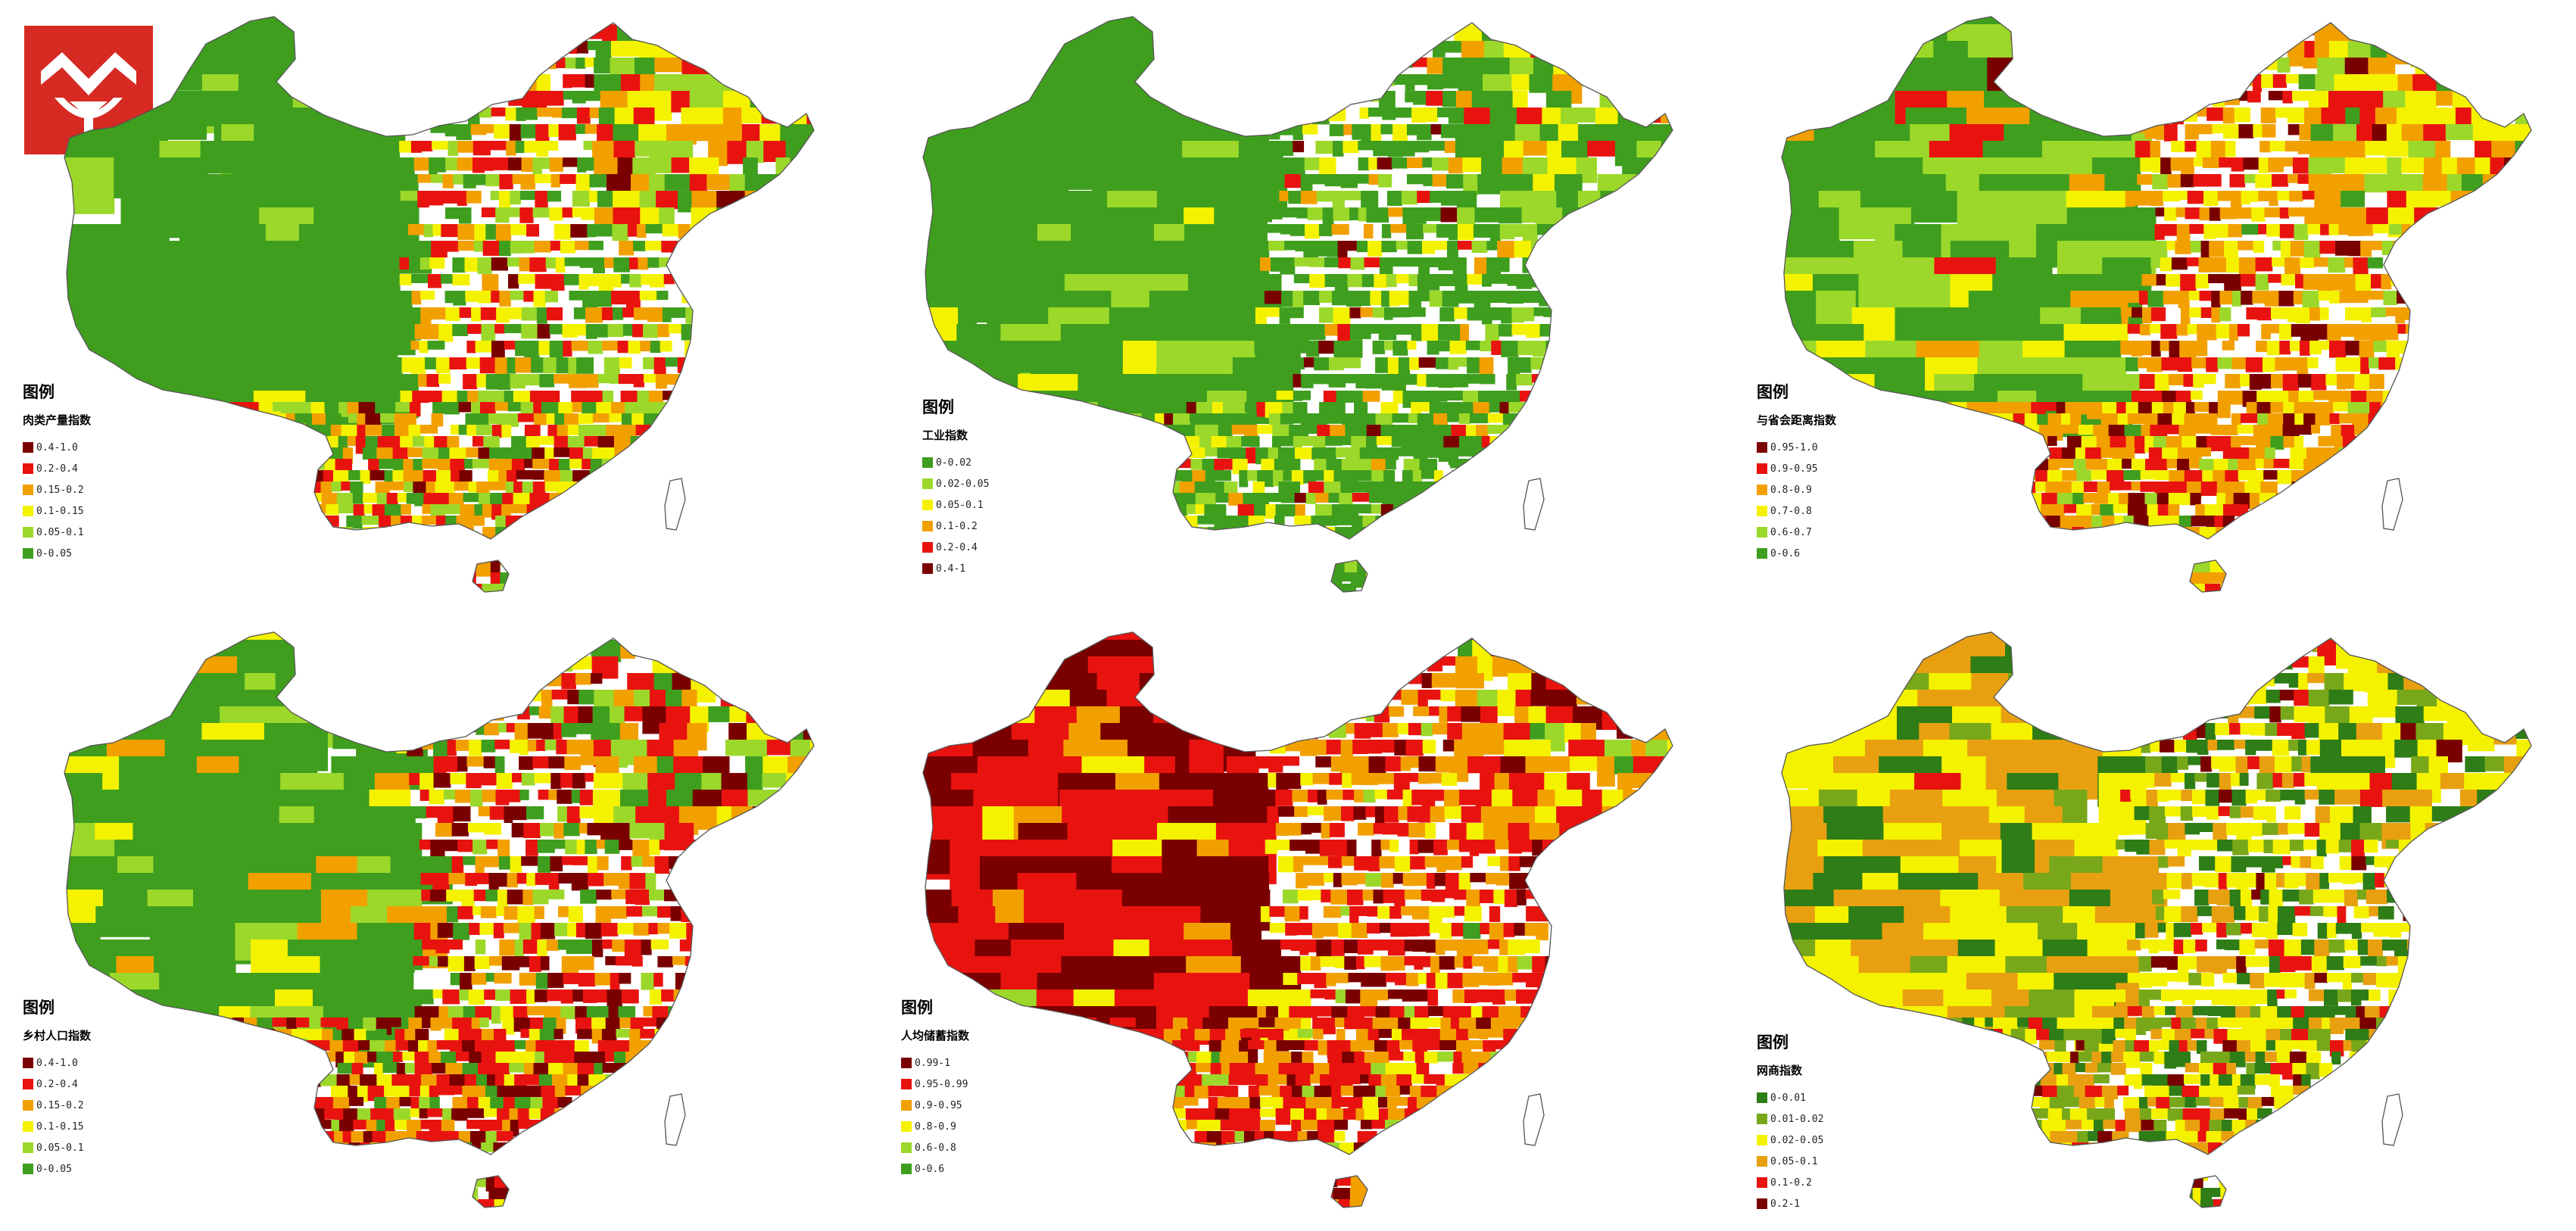 Image resolution: width=2576 pixels, height=1231 pixels. I want to click on choropleth-map-savings, so click(1297, 919).